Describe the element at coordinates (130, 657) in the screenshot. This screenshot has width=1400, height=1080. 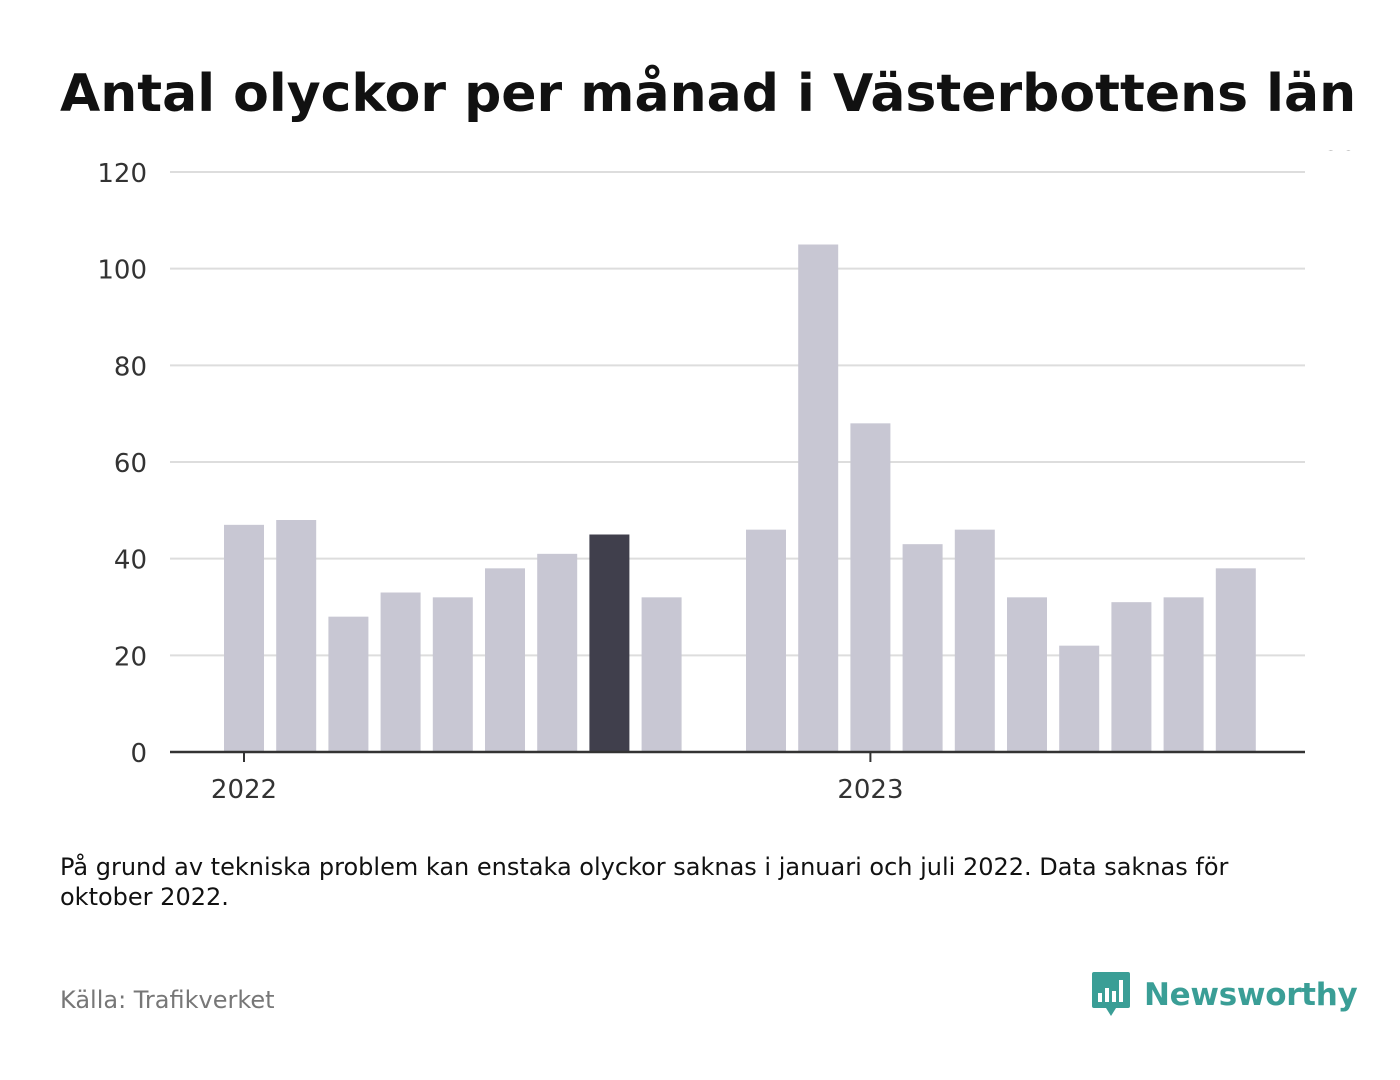
I see `y-tick-label: 20` at that location.